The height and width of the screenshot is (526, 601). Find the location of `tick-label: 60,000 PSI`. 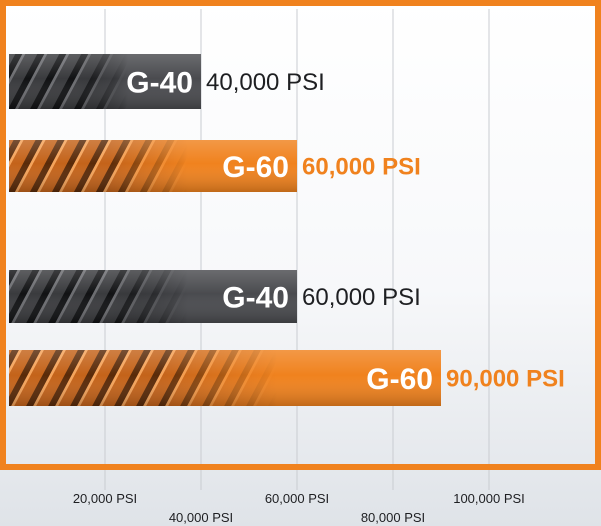

tick-label: 60,000 PSI is located at coordinates (297, 498).